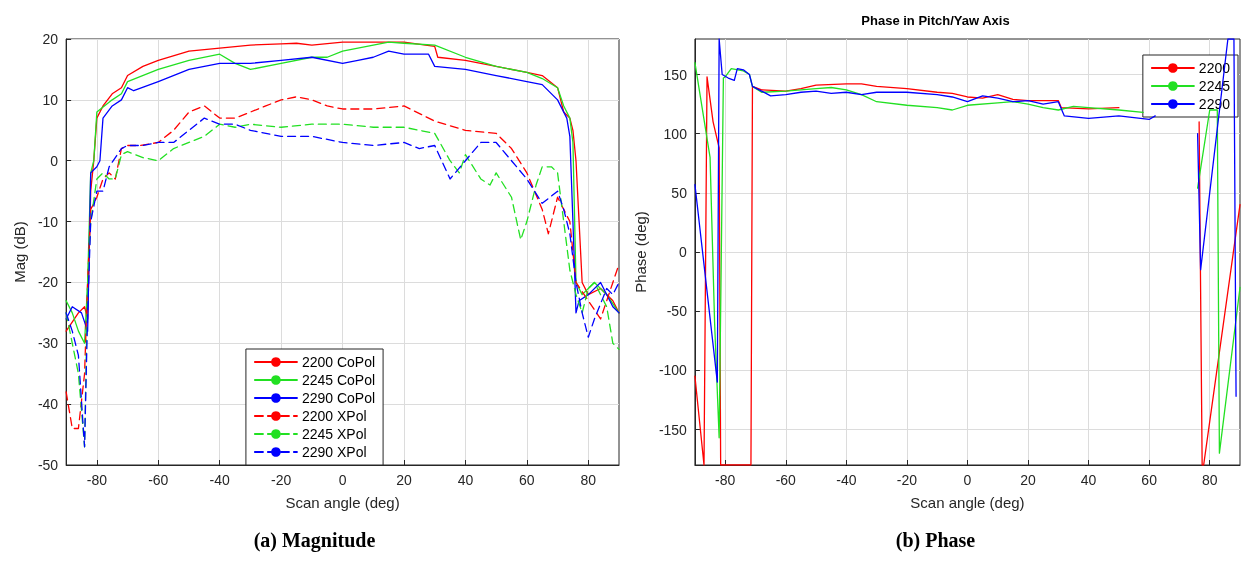  What do you see at coordinates (50, 99) in the screenshot?
I see `y-tick-label: 10` at bounding box center [50, 99].